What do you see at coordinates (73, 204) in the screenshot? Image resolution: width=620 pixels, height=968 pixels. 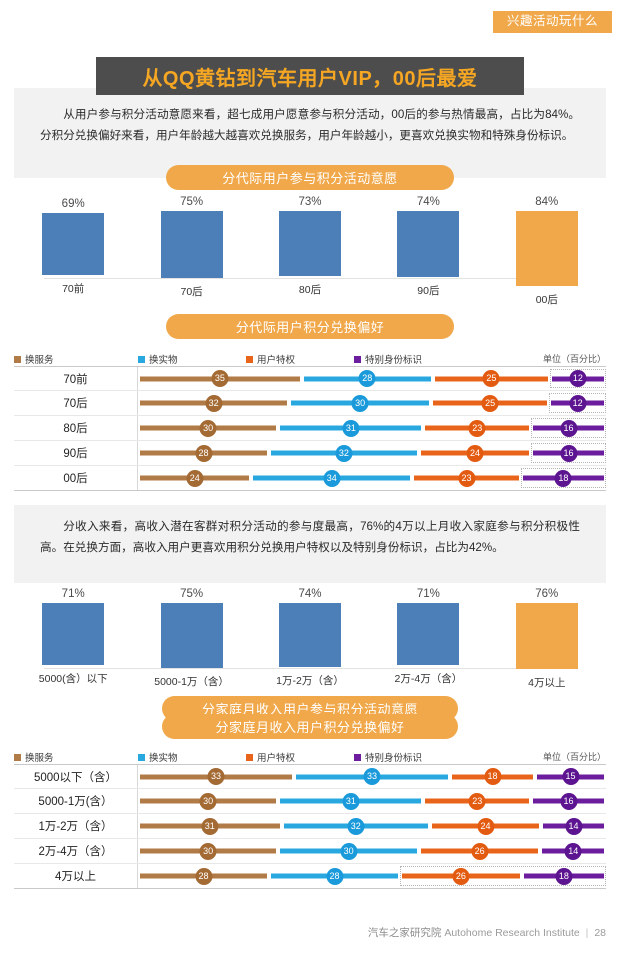 I see `bar-value-label: 69%` at bounding box center [73, 204].